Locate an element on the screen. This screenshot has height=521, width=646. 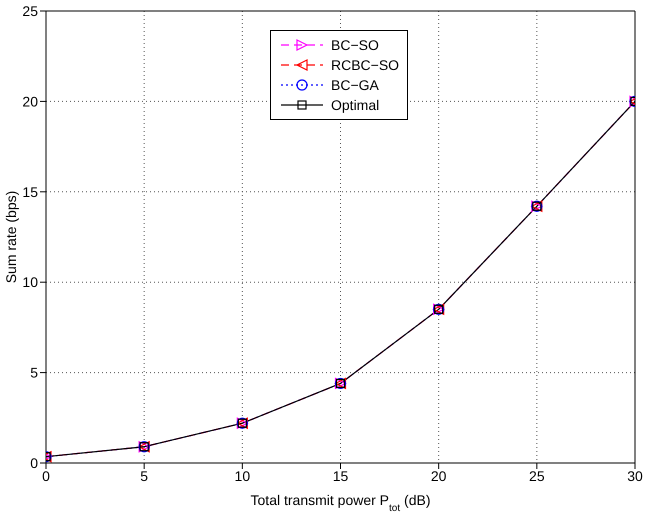
y-tick-label: 5 is located at coordinates (34, 372).